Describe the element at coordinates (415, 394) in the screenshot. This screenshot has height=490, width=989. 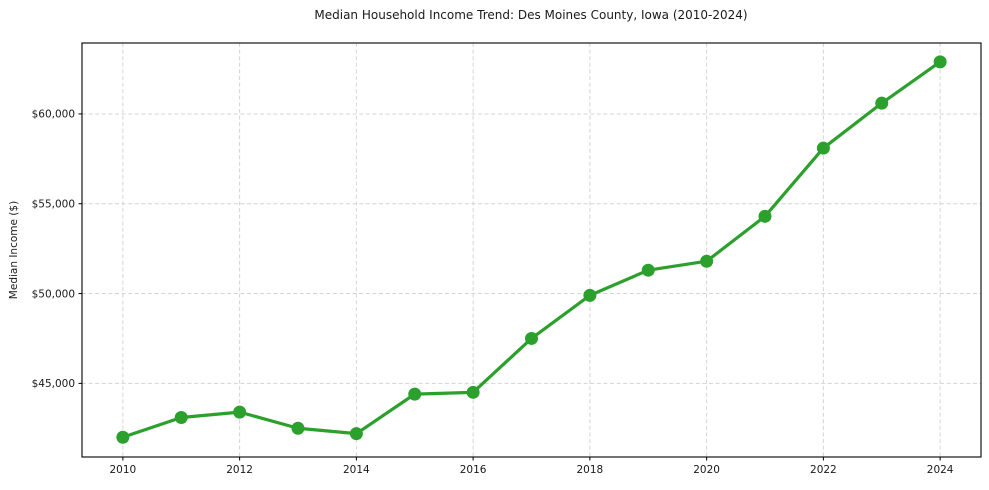
I see `data-point-2015` at that location.